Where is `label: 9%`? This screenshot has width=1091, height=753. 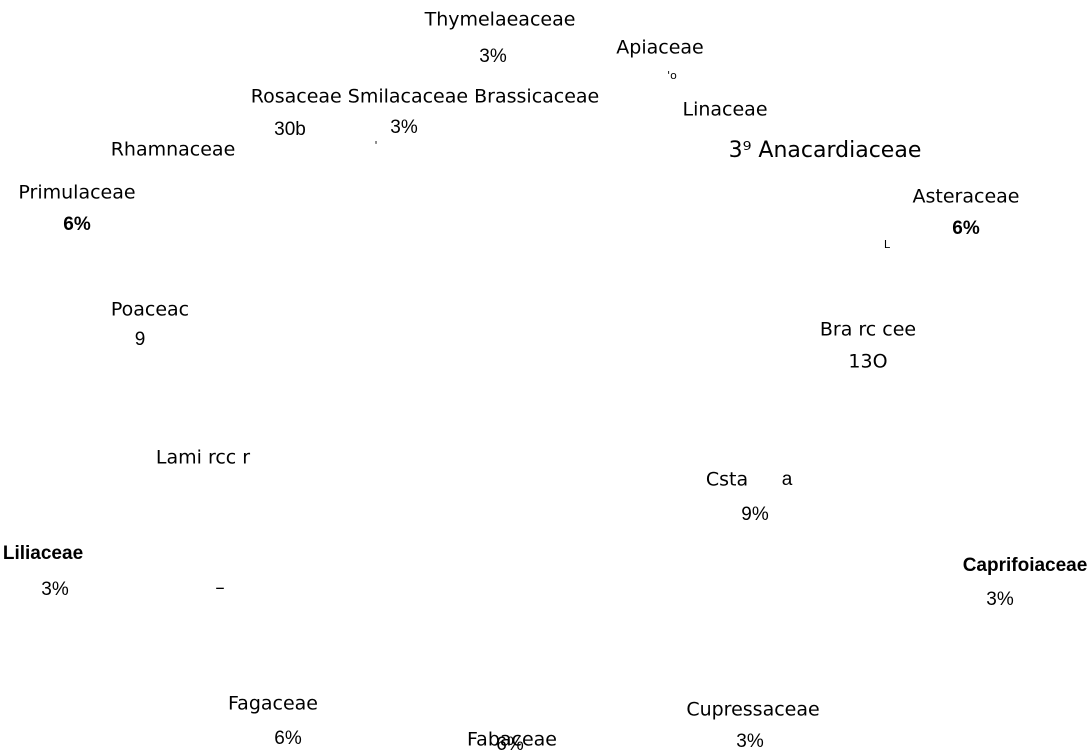
label: 9% is located at coordinates (755, 514).